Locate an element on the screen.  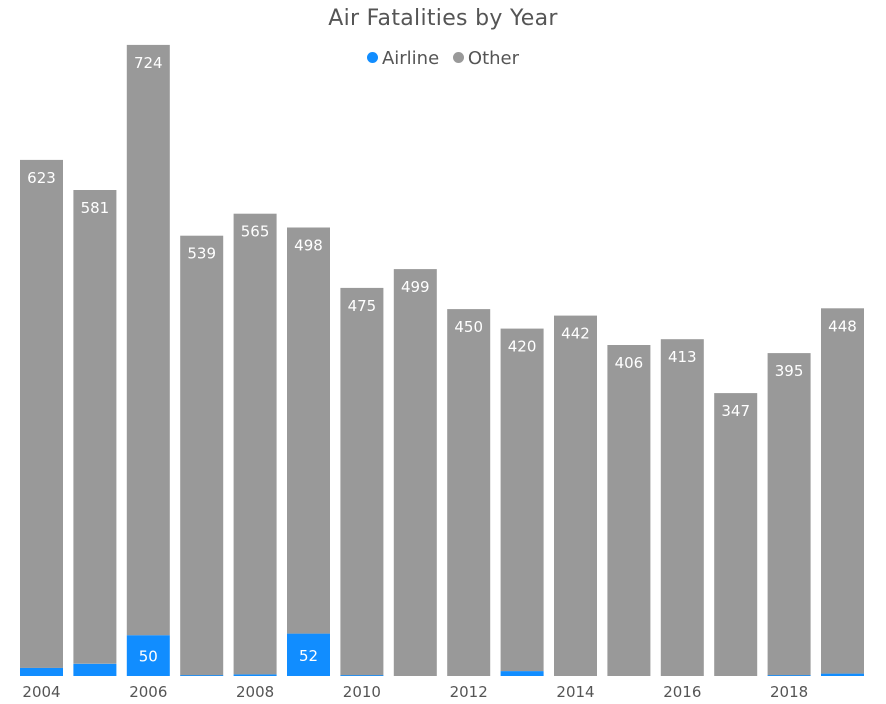
bar-other-2004 is located at coordinates (41, 413).